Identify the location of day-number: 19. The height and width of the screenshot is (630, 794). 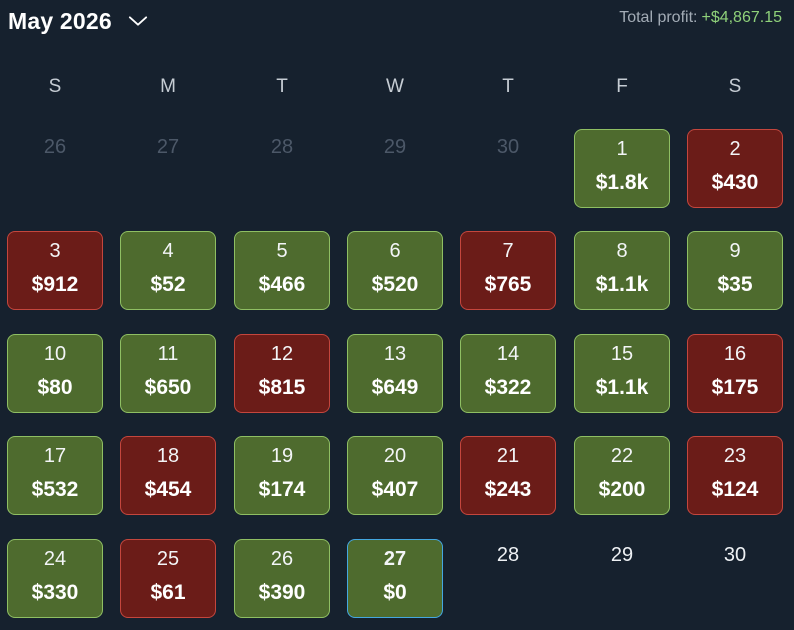
(282, 456).